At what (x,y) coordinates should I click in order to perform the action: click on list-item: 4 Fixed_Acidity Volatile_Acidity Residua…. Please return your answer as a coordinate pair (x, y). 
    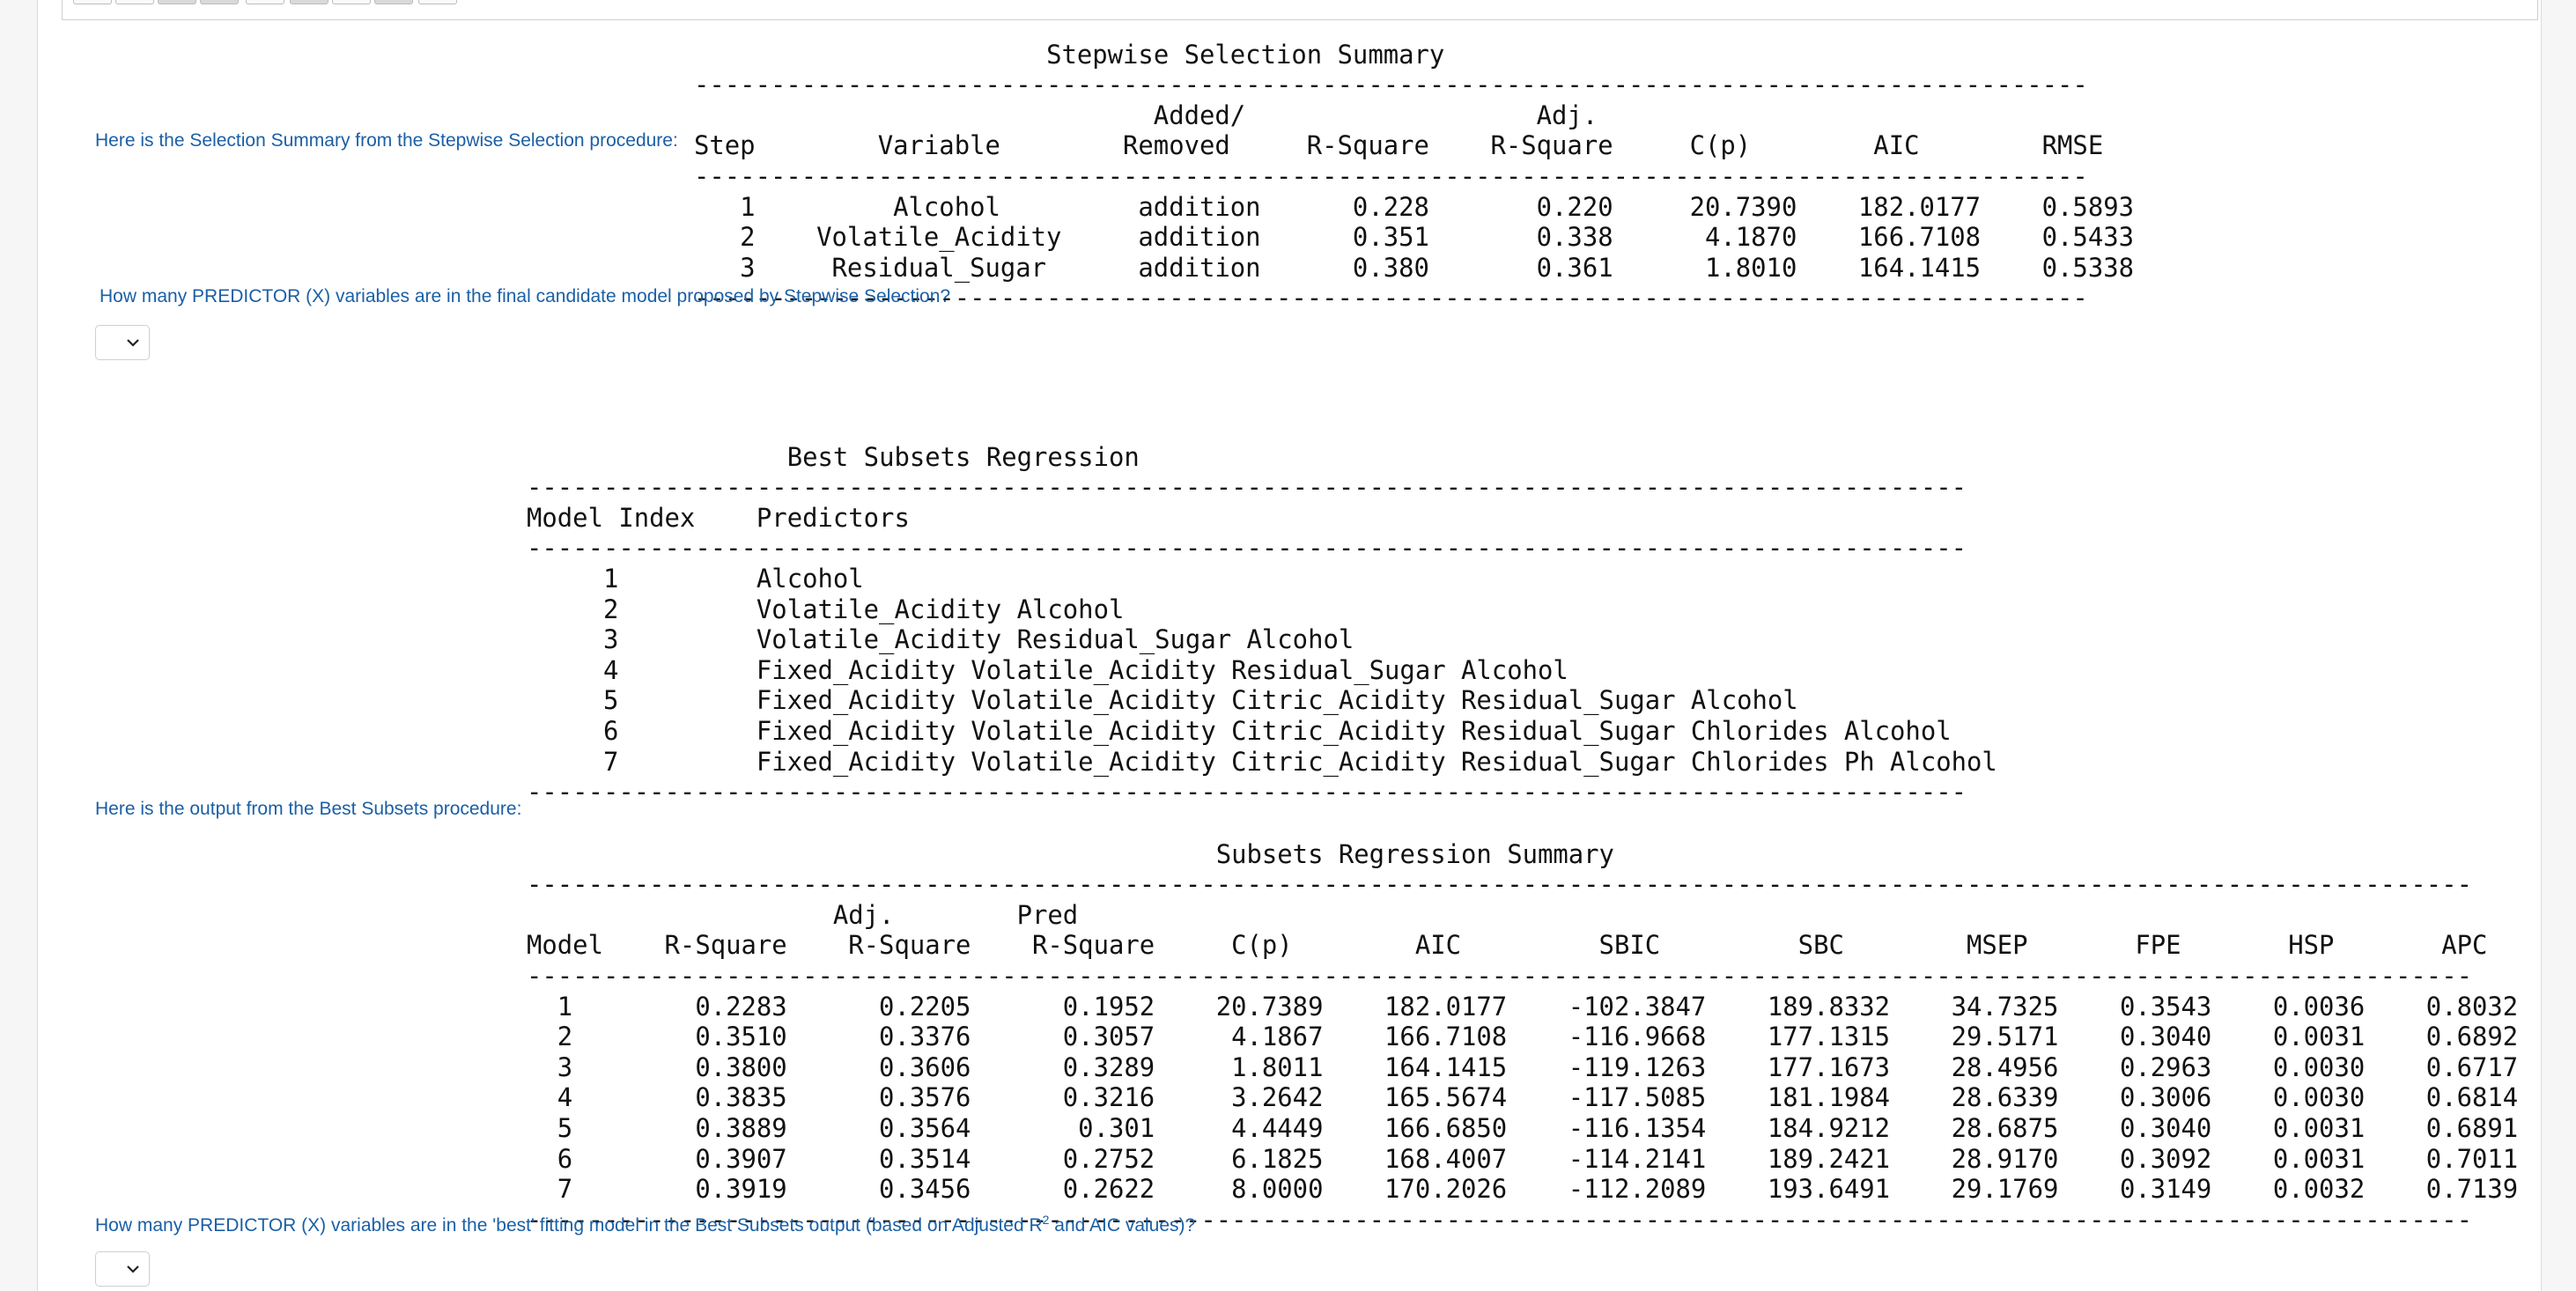
    Looking at the image, I should click on (1047, 669).